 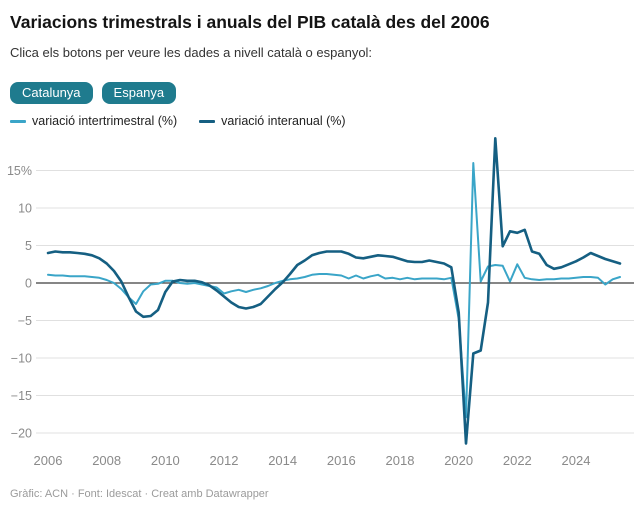 What do you see at coordinates (21, 396) in the screenshot?
I see `y-tick-label: −15` at bounding box center [21, 396].